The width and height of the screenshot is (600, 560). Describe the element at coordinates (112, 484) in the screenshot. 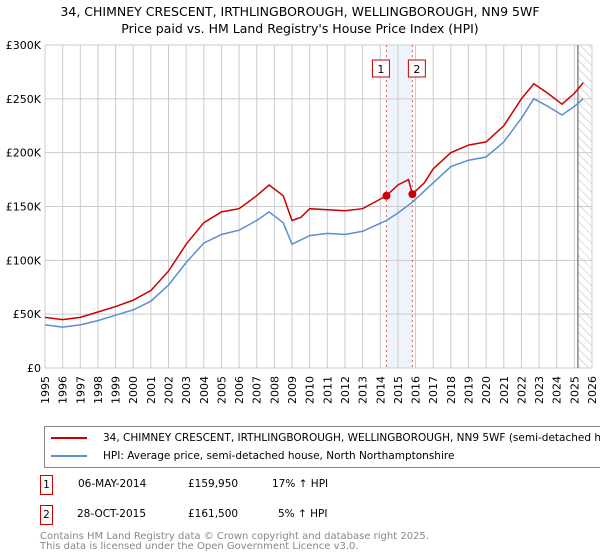

I see `sale-date: 06-MAY-2014` at that location.